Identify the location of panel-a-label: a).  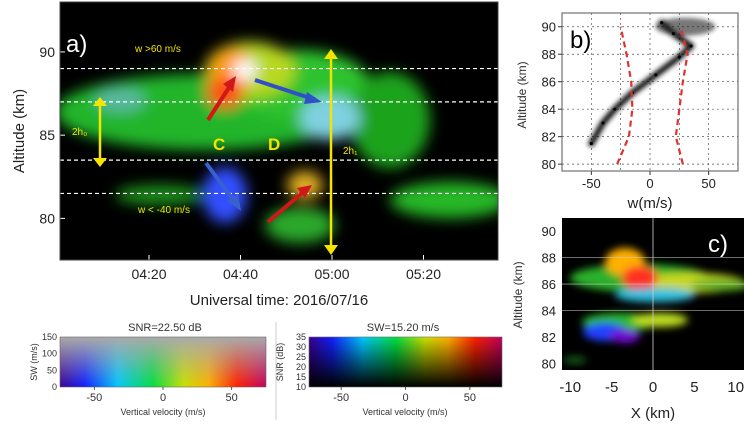
(76, 44).